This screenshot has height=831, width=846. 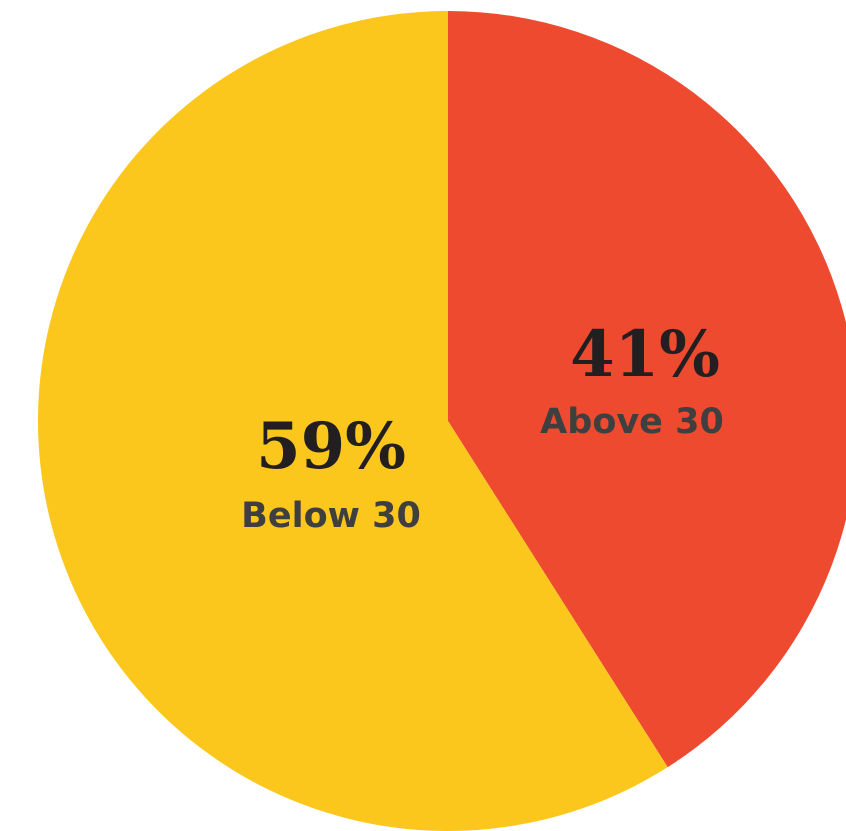 What do you see at coordinates (632, 422) in the screenshot?
I see `slice-above-30-label: Above 30` at bounding box center [632, 422].